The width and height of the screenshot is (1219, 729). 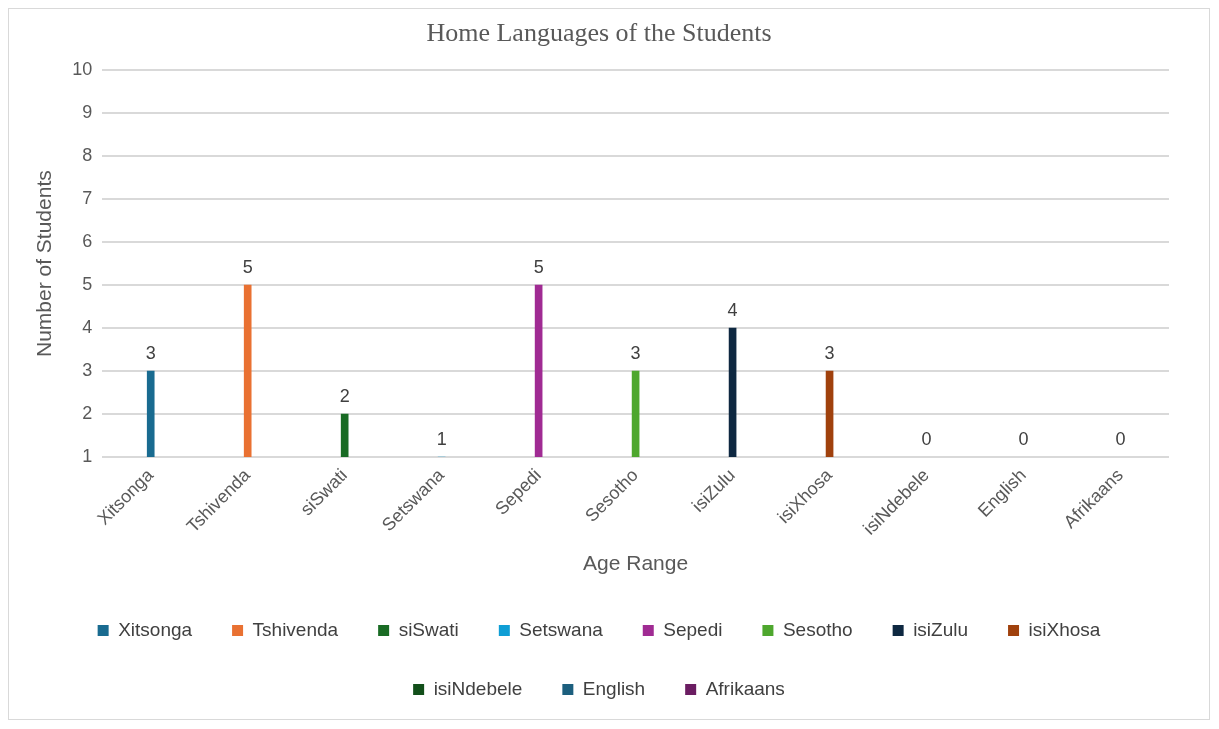 What do you see at coordinates (82, 69) in the screenshot?
I see `y-tick-label: 10` at bounding box center [82, 69].